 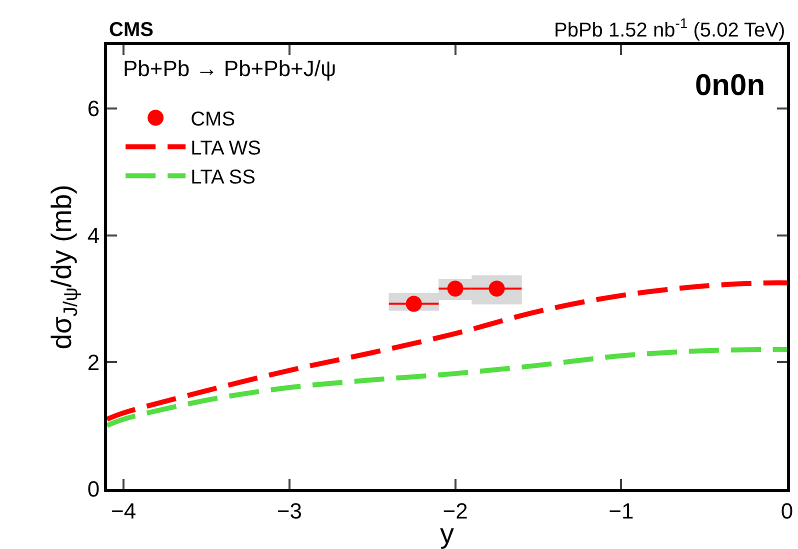 I want to click on x-tick-label: −4, so click(x=123, y=511).